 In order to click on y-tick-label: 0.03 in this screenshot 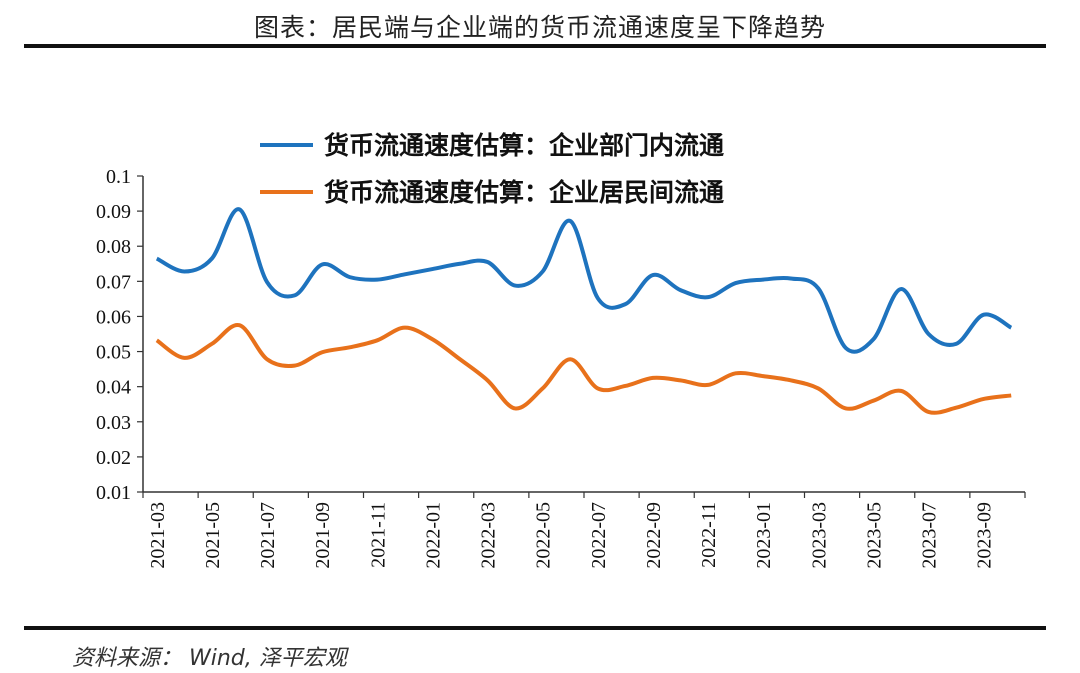, I will do `click(113, 423)`.